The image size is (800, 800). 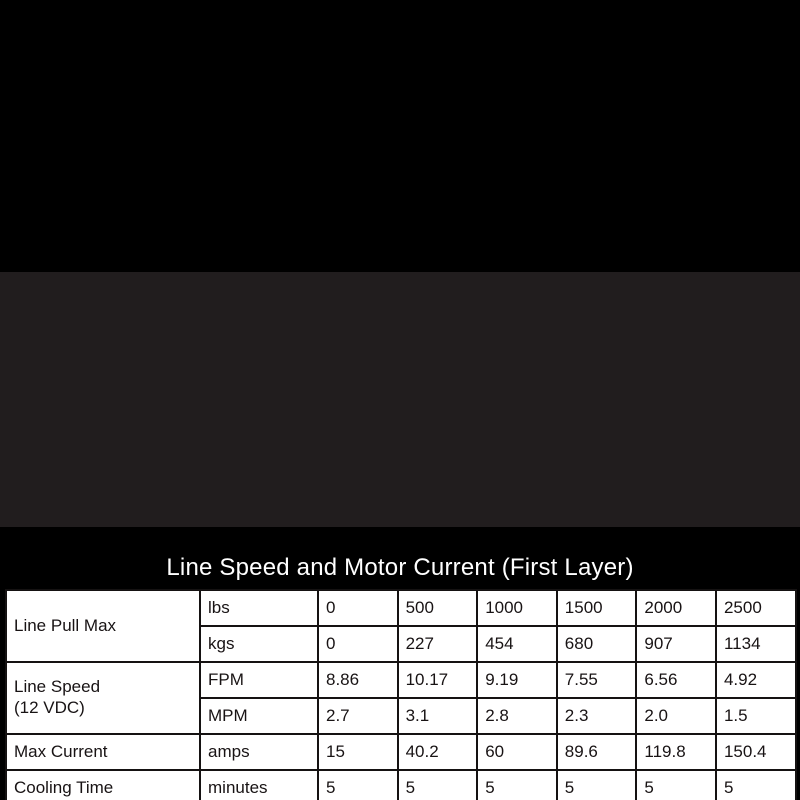 I want to click on row-units-lbs: lbs, so click(x=259, y=608).